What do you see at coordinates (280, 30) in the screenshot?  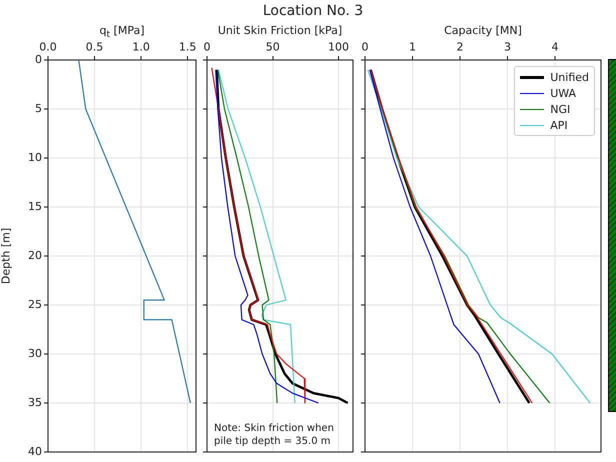 I see `x-axis-title: Unit Skin Friction [kPa]` at bounding box center [280, 30].